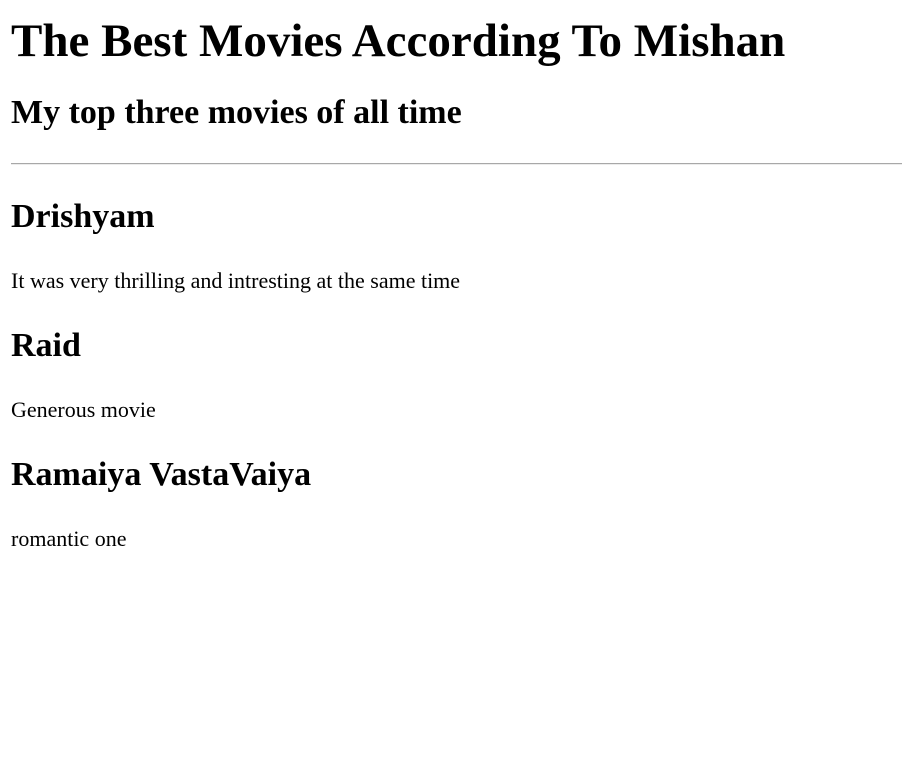 This screenshot has width=902, height=777. I want to click on movie-title: Raid, so click(46, 345).